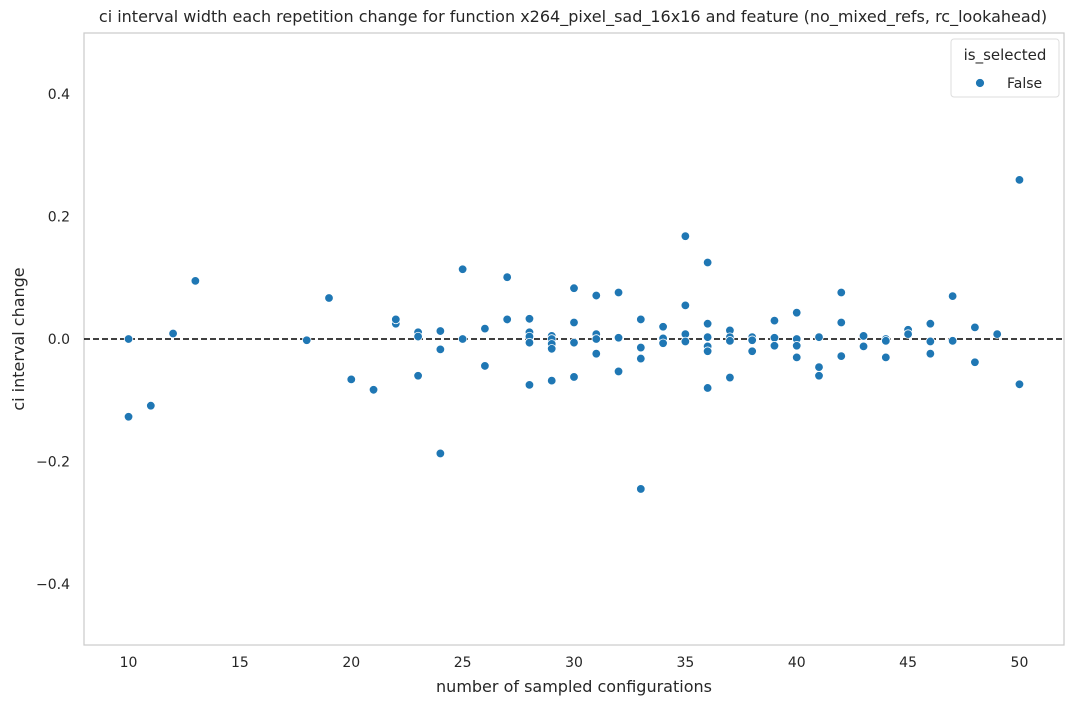 This screenshot has width=1076, height=706. What do you see at coordinates (351, 663) in the screenshot?
I see `x-tick-label: 20` at bounding box center [351, 663].